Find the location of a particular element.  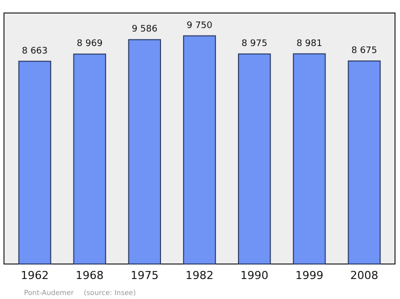

data-label: 8 675 is located at coordinates (364, 51).